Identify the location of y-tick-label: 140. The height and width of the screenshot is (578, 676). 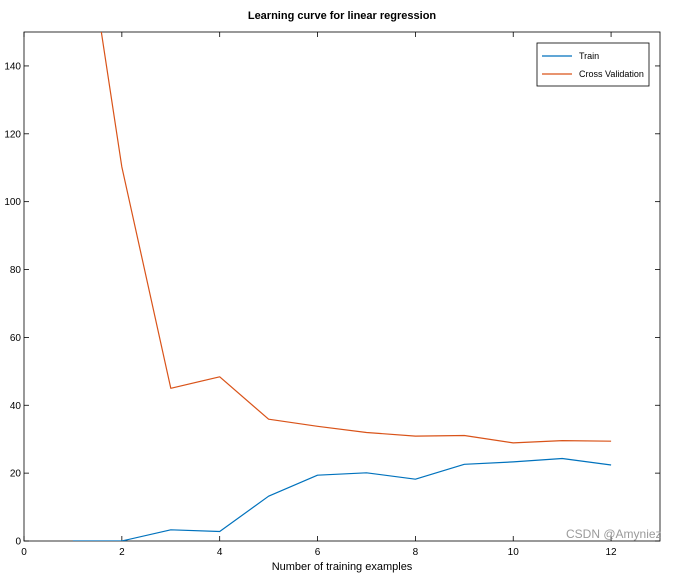
(12, 66).